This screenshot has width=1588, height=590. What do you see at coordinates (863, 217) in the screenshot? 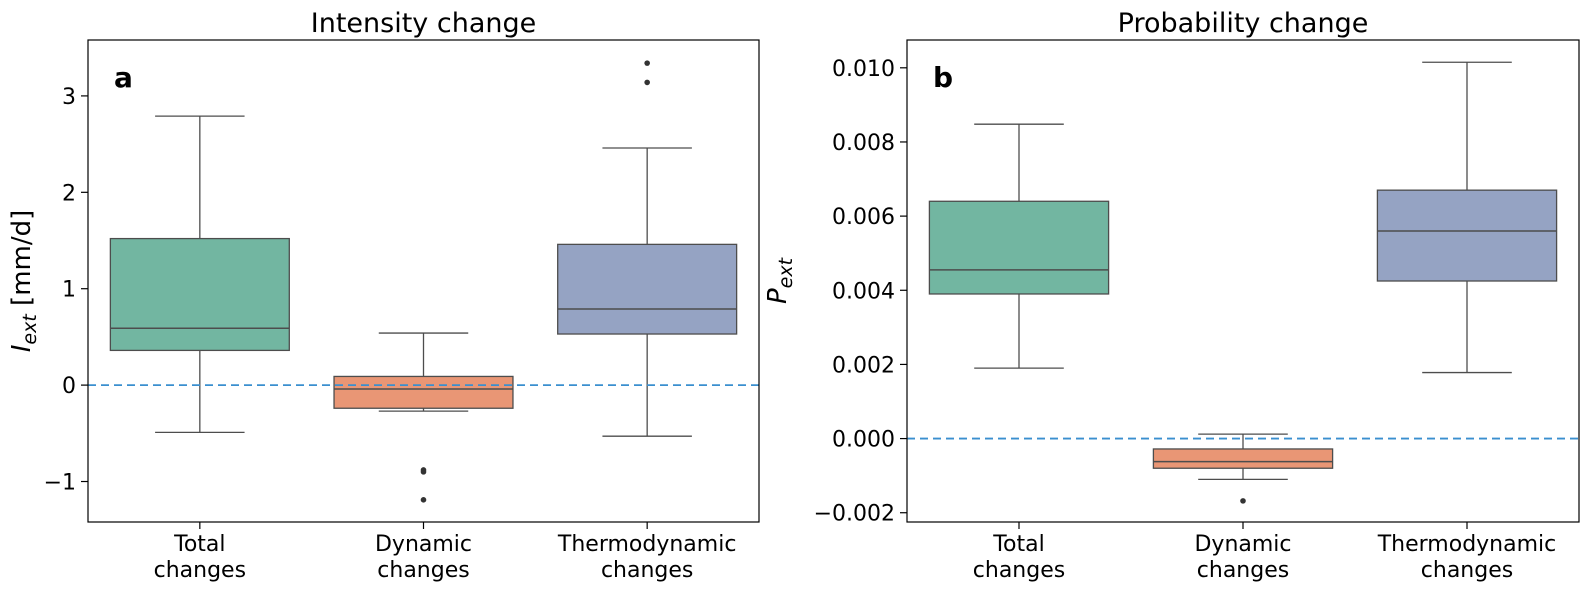
I see `y-tick-label: 0.006` at bounding box center [863, 217].